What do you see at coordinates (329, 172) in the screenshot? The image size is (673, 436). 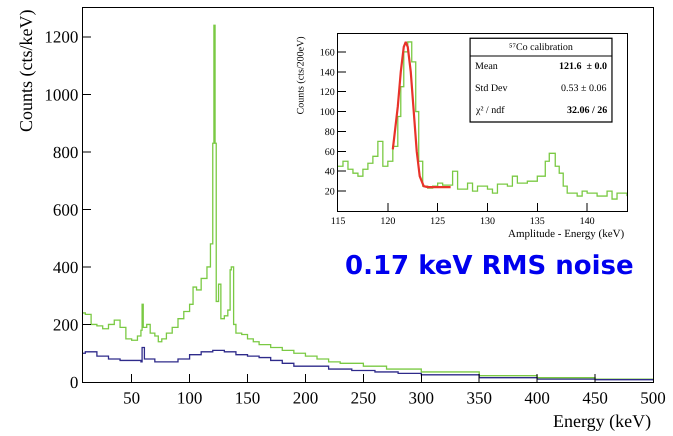 I see `y-tick-label: 40` at bounding box center [329, 172].